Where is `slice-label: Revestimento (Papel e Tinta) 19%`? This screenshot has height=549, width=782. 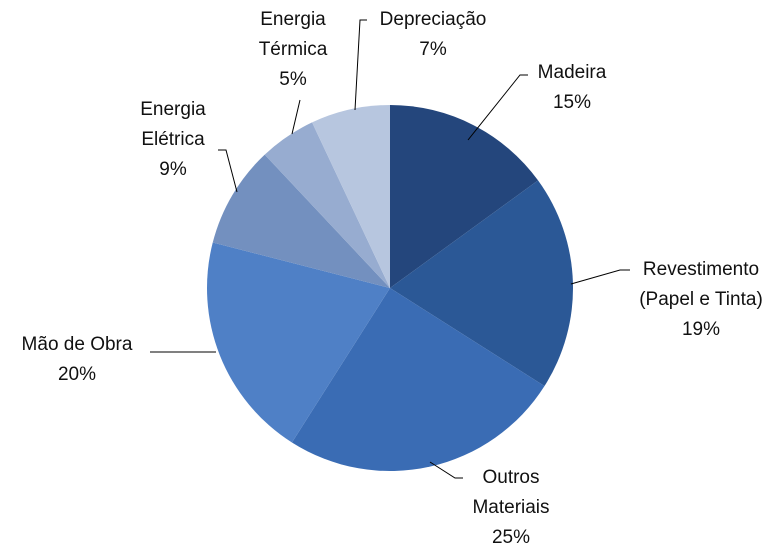
slice-label: Revestimento (Papel e Tinta) 19% is located at coordinates (701, 300).